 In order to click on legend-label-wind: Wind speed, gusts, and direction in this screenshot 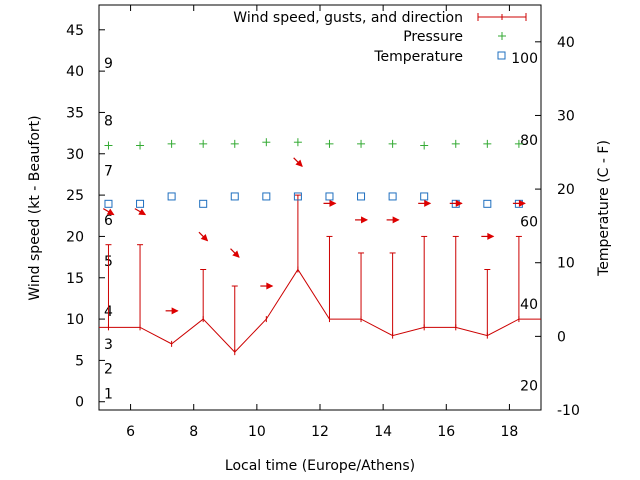, I will do `click(348, 18)`.